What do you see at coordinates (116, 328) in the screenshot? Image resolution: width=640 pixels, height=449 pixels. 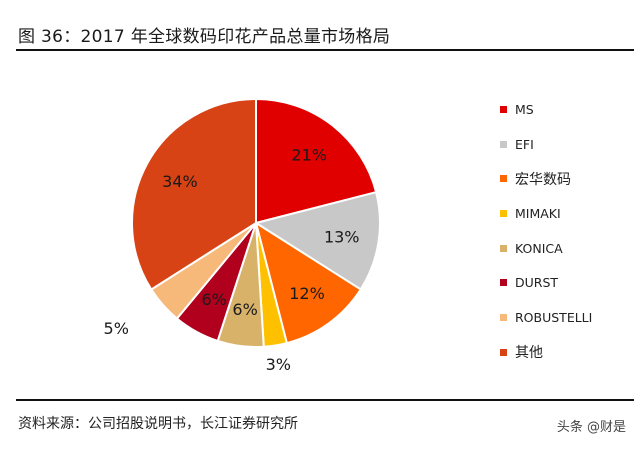 I see `data-label-7: 5%` at bounding box center [116, 328].